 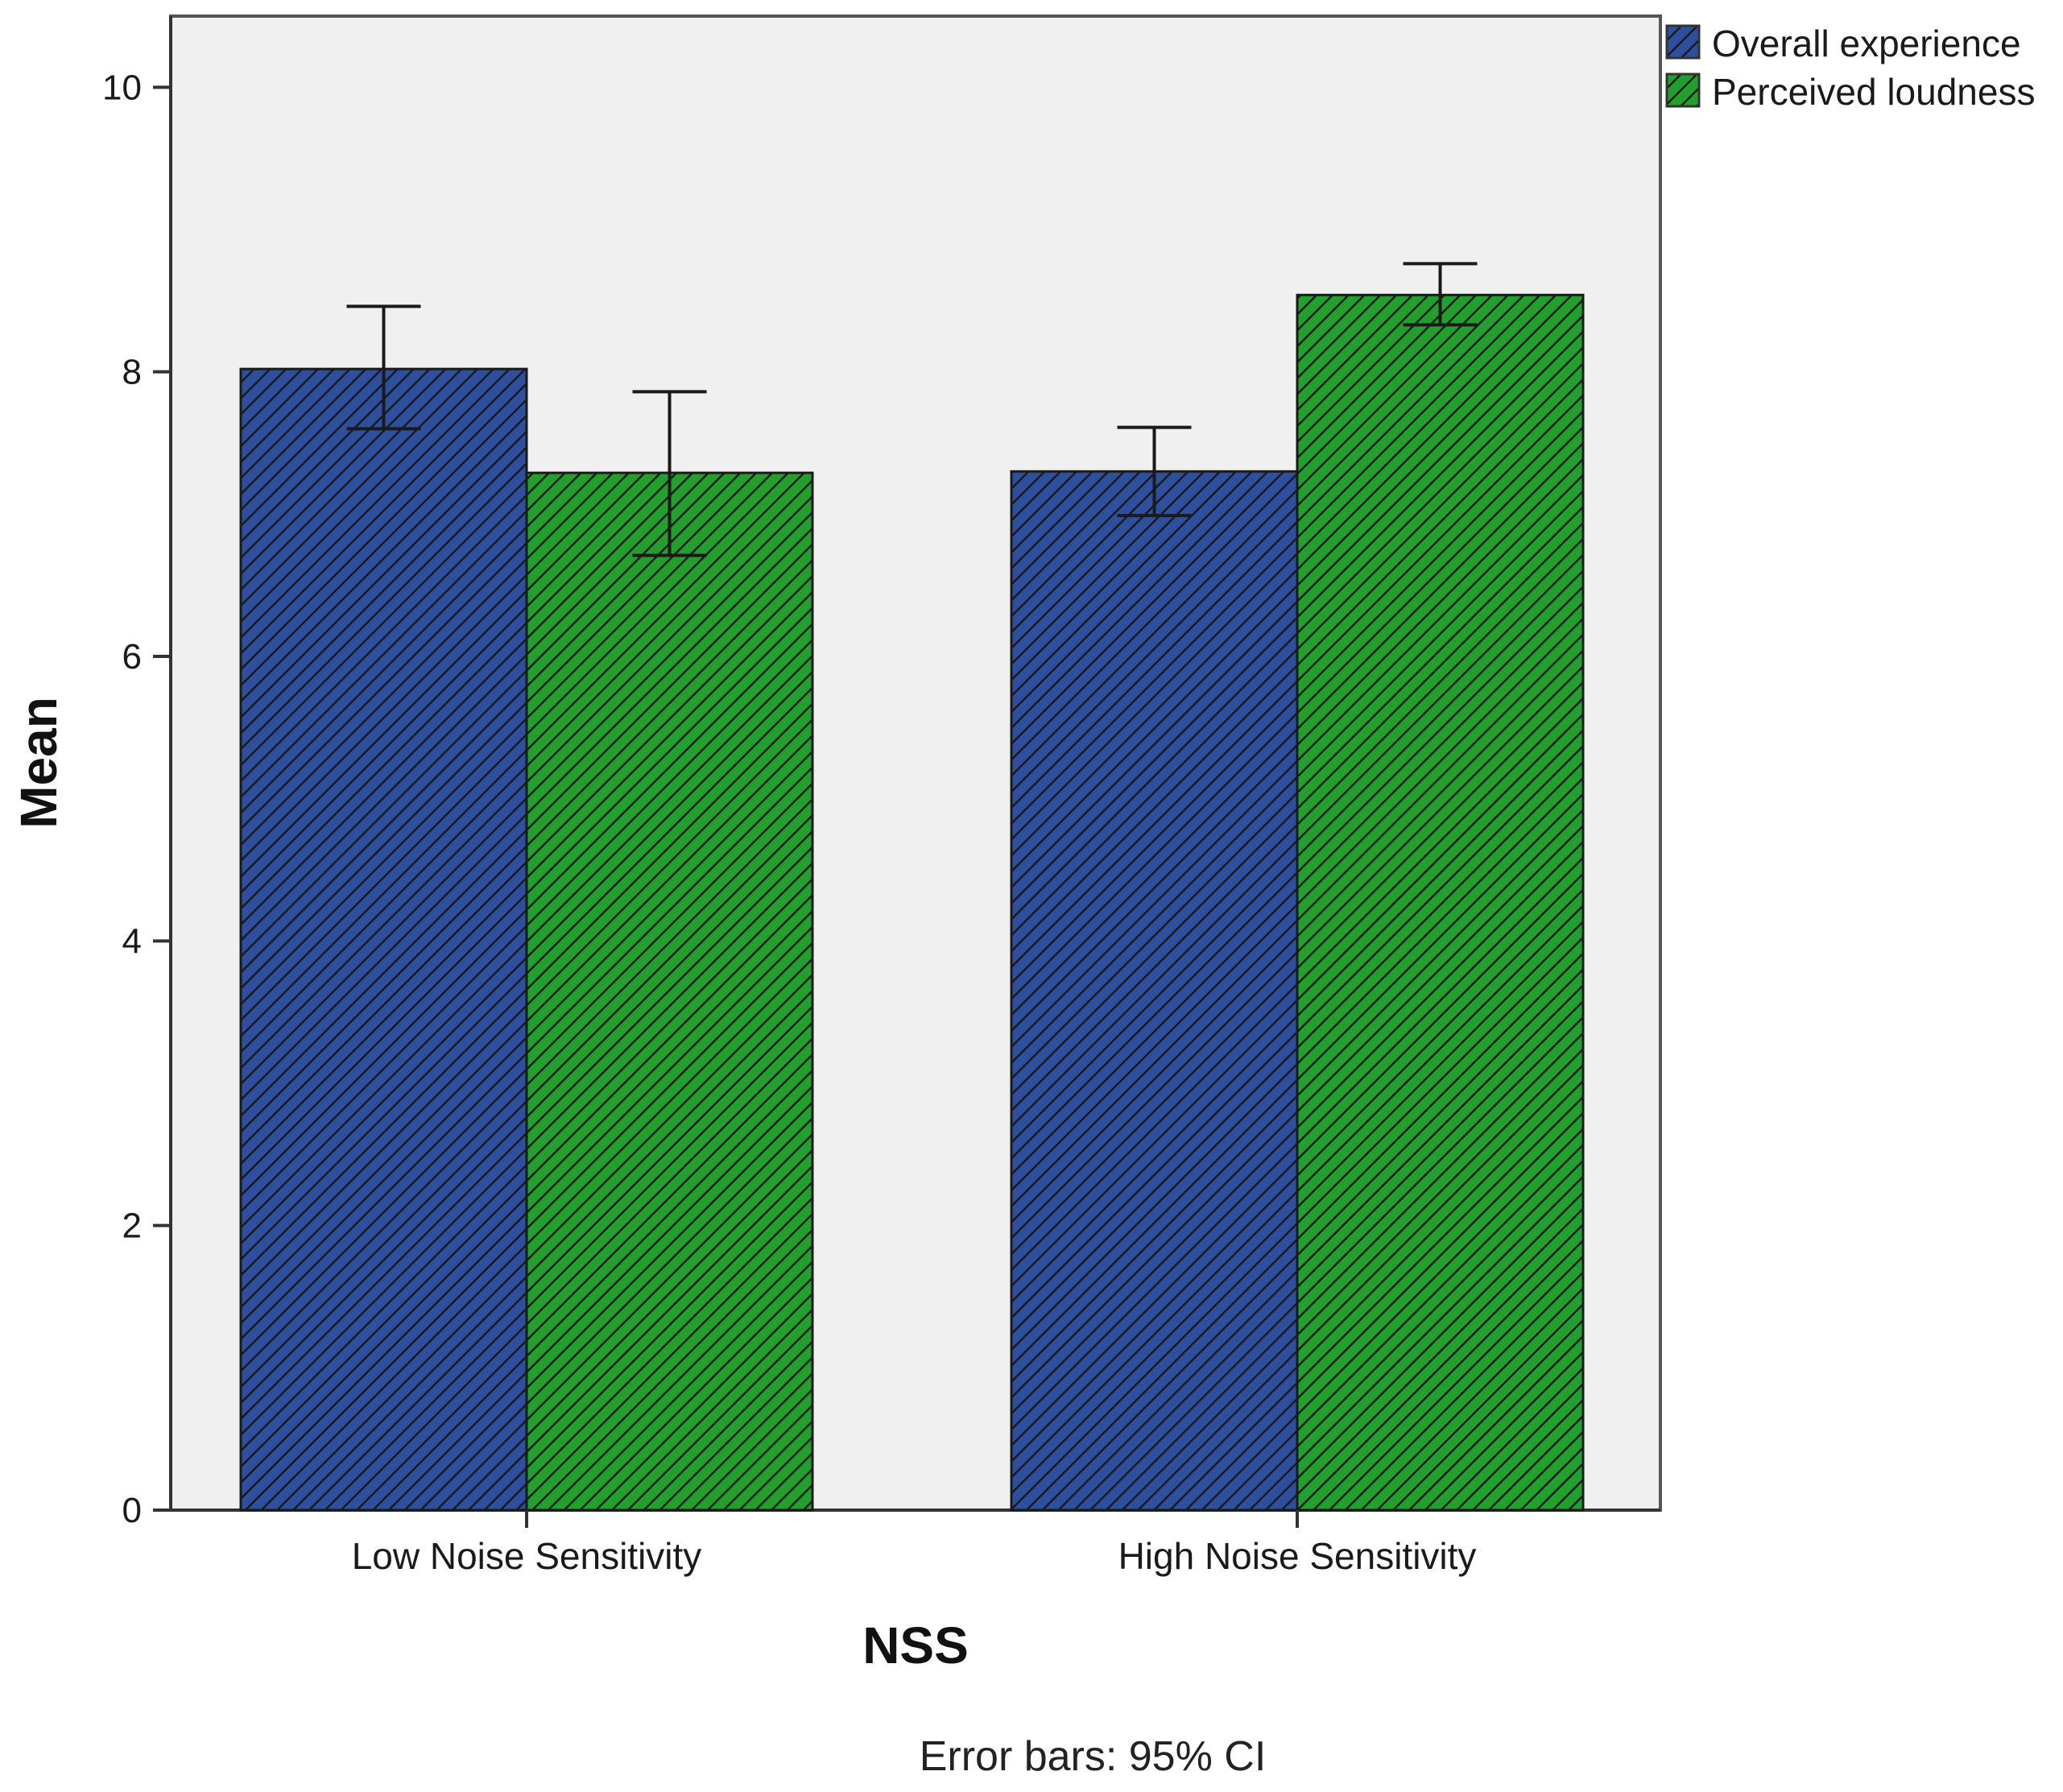 What do you see at coordinates (132, 1510) in the screenshot?
I see `y-tick-label: 0` at bounding box center [132, 1510].